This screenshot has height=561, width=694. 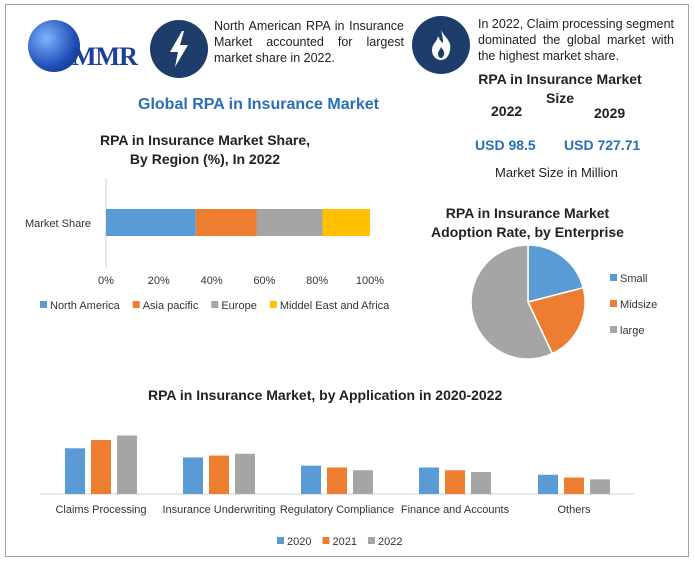 I want to click on adoption-pie-chart: Small Midsize large, so click(x=563, y=302).